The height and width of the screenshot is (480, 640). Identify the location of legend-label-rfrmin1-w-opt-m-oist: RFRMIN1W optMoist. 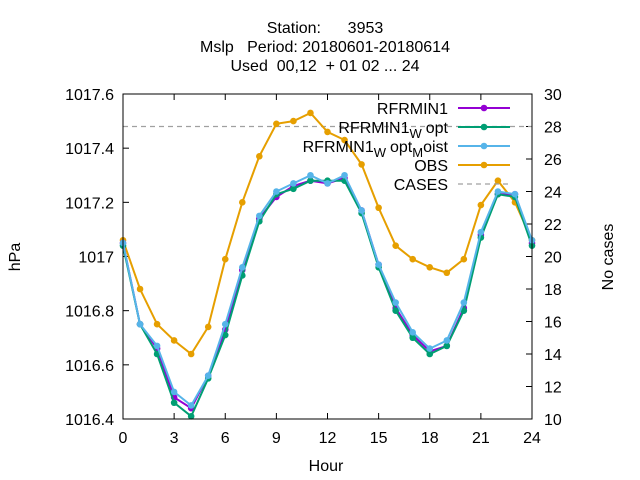
(376, 149).